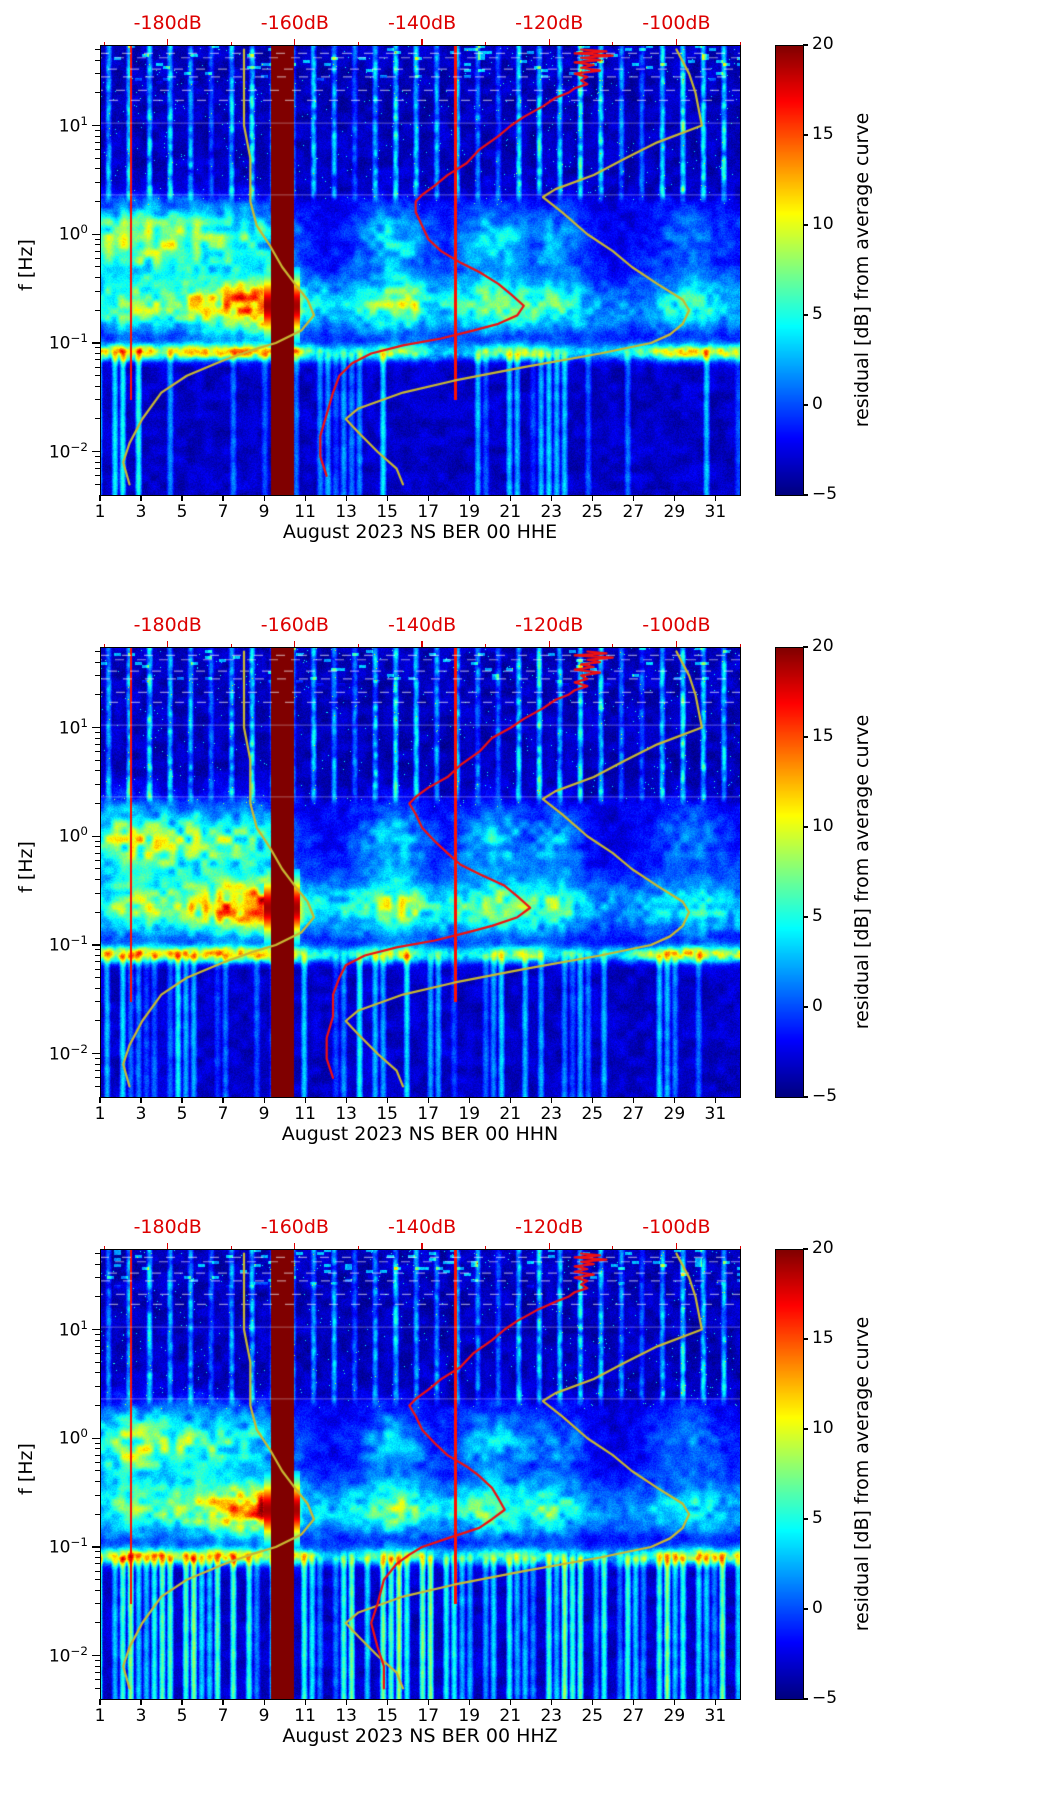 The width and height of the screenshot is (1052, 1806). I want to click on x-axis-title: August 2023 NS BER 00 HHZ, so click(420, 1736).